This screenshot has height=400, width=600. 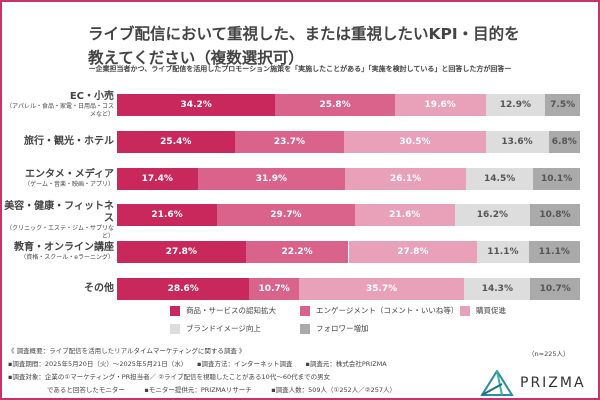 I want to click on data-label: 14.5%, so click(x=500, y=179).